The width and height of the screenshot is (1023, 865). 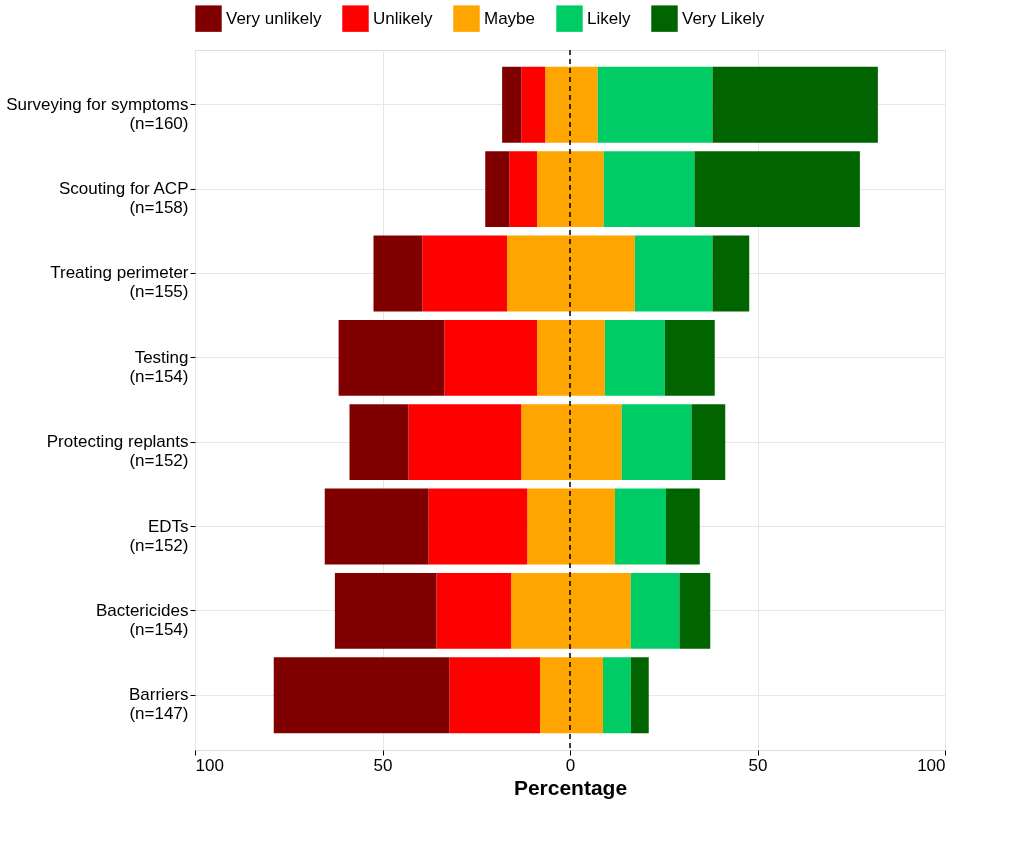 What do you see at coordinates (570, 765) in the screenshot?
I see `x-tick-label: 0` at bounding box center [570, 765].